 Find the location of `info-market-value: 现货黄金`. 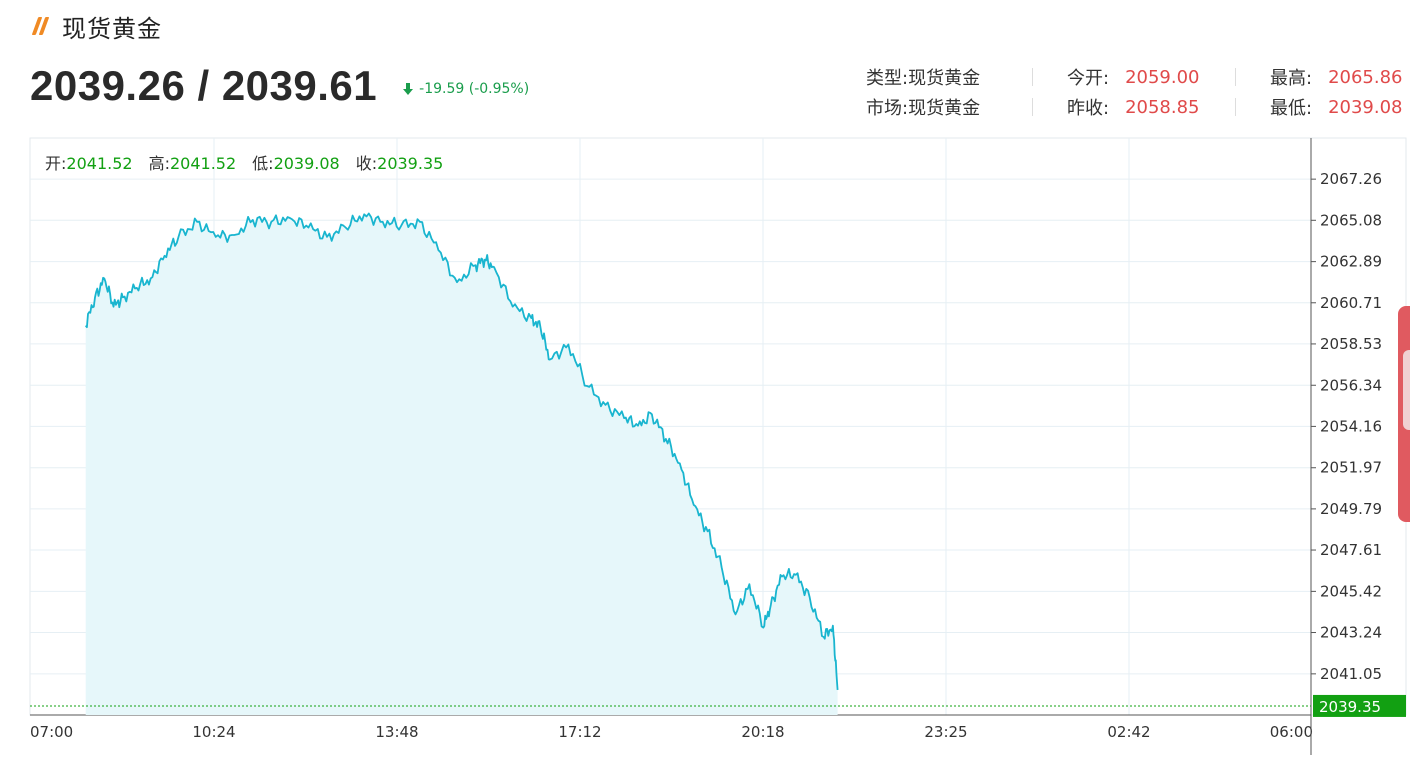

info-market-value: 现货黄金 is located at coordinates (944, 108).